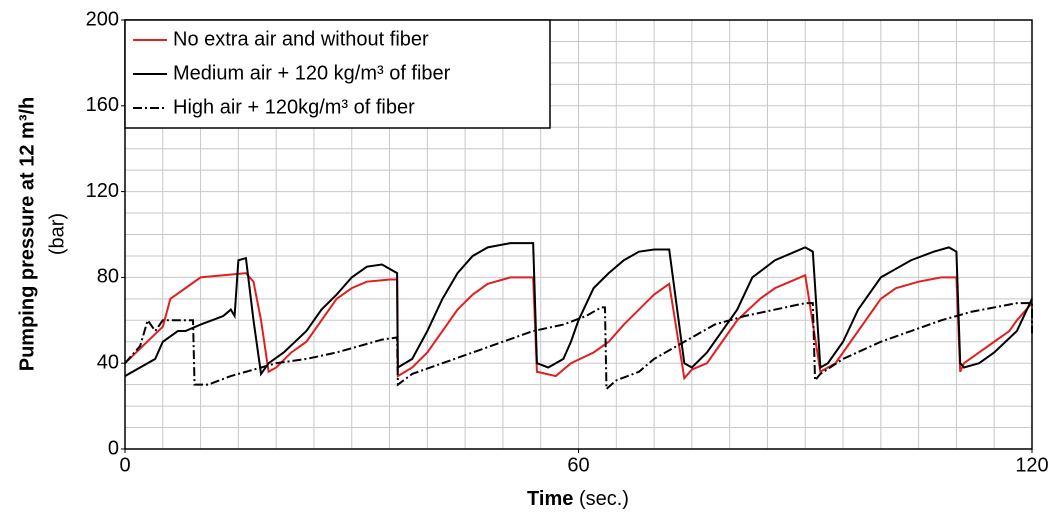  I want to click on y-tick-label: 200, so click(102, 19).